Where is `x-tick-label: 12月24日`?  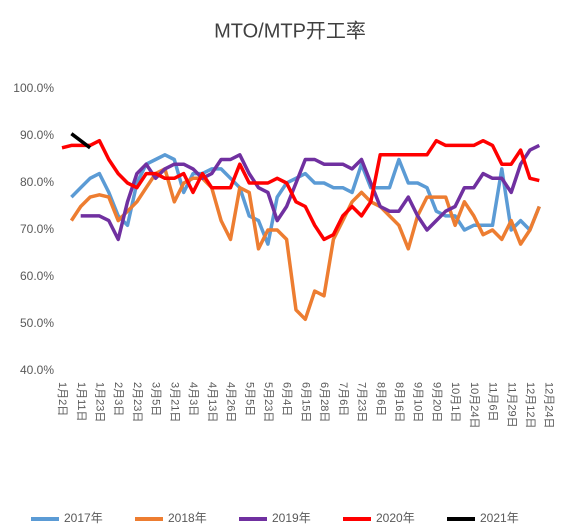
x-tick-label: 12月24日 is located at coordinates (549, 405).